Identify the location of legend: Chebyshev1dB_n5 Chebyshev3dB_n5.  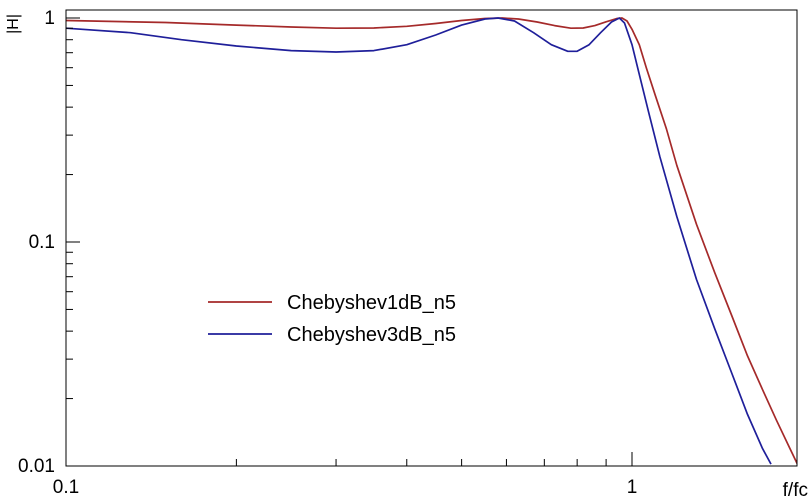
(332, 319).